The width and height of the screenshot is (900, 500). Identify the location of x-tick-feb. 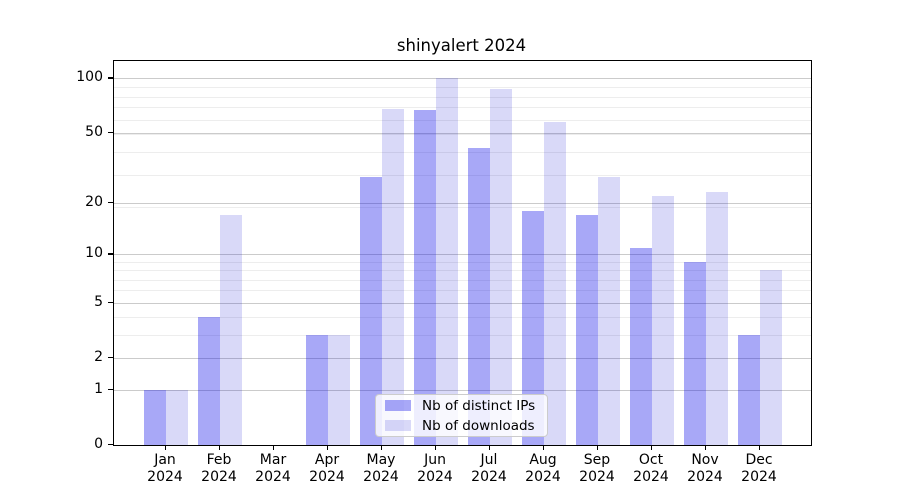
(220, 448).